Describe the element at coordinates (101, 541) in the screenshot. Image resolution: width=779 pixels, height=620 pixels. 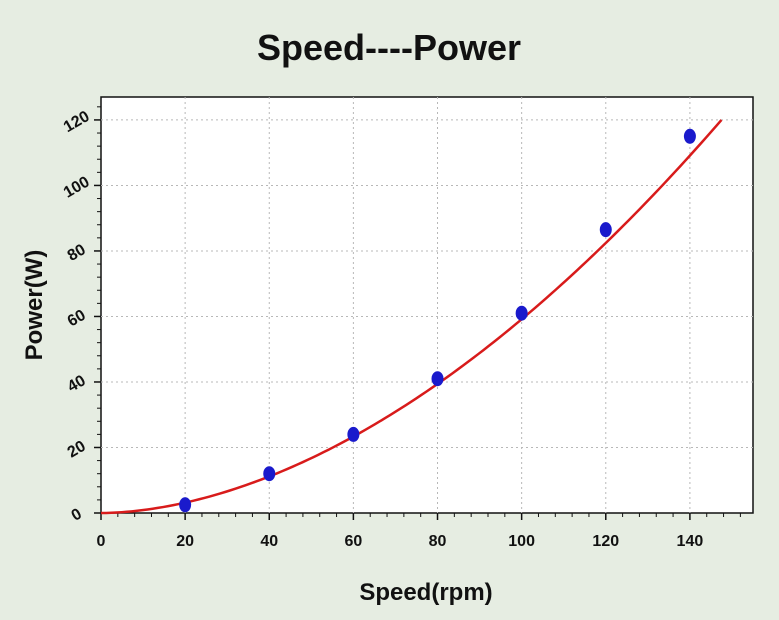
I see `x-tick-label: 0` at that location.